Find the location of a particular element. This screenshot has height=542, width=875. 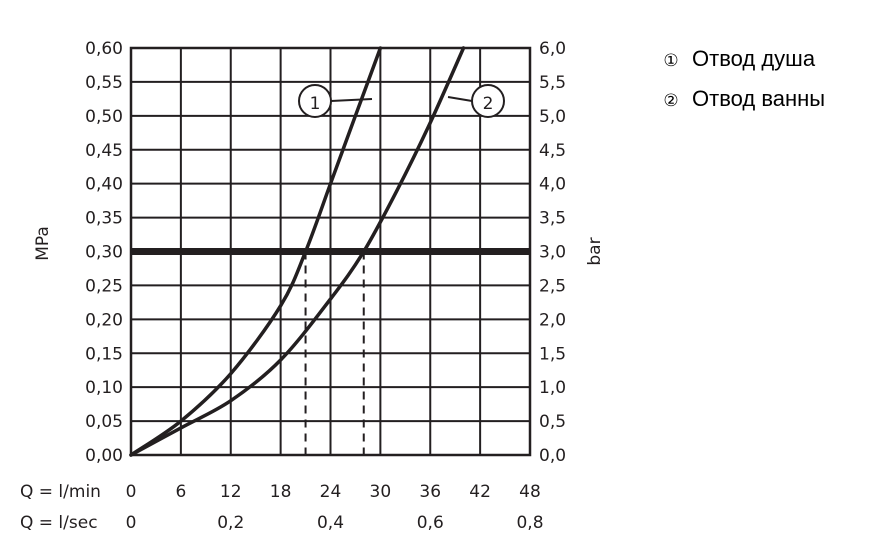

right-axis-tick-label: 1,0 is located at coordinates (552, 388).